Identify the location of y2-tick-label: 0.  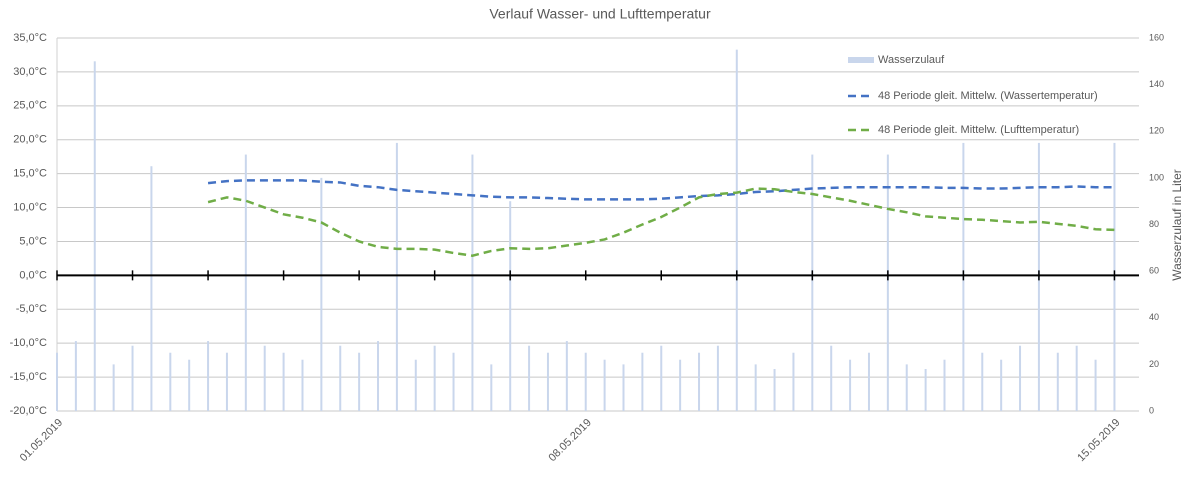
(1151, 410).